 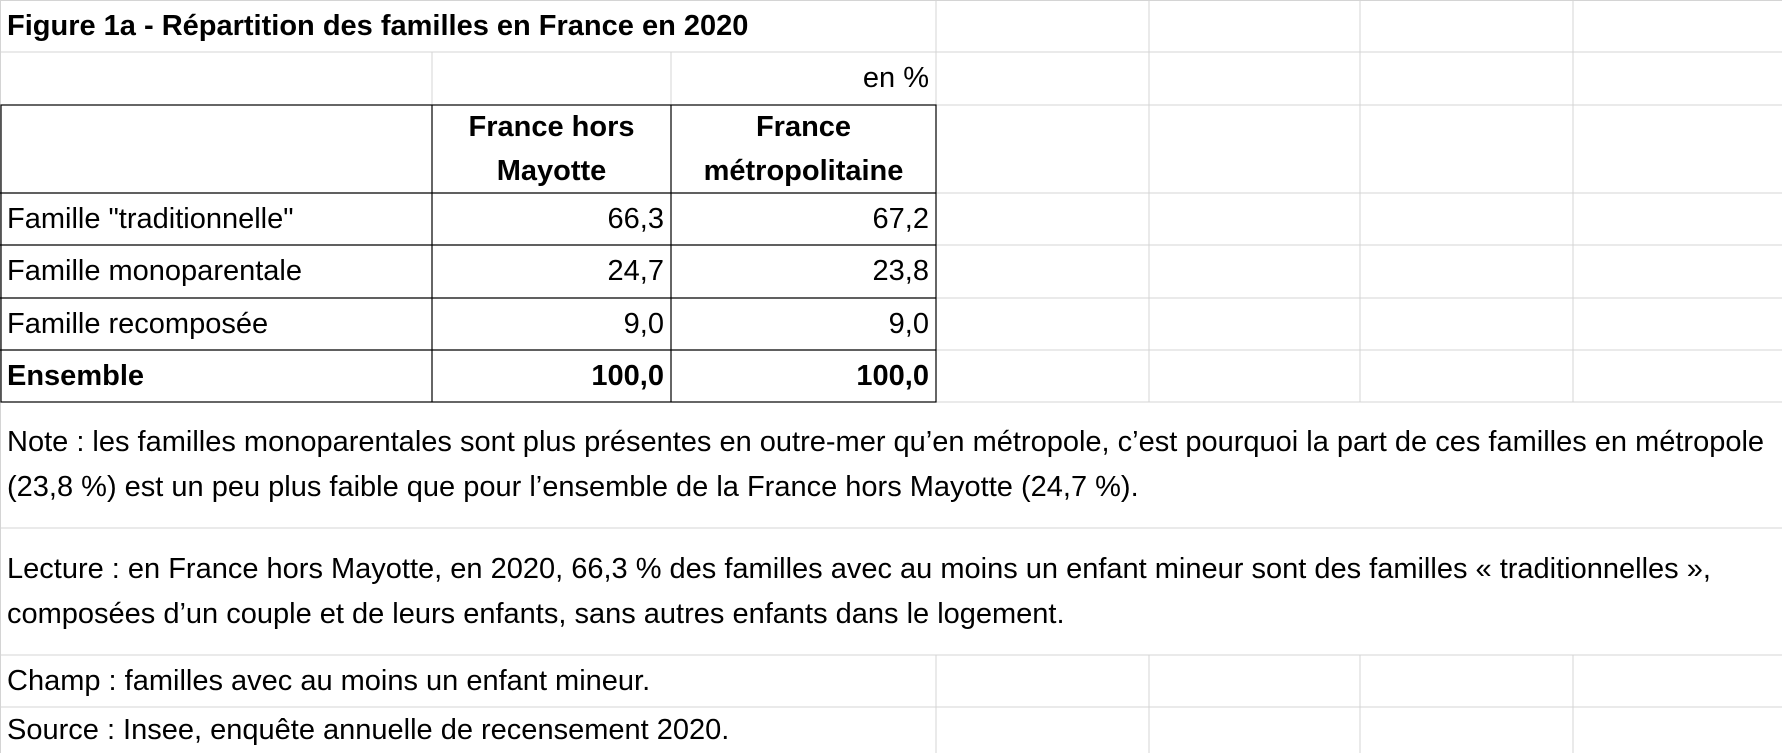 I want to click on table-cell: 23,8, so click(x=900, y=271).